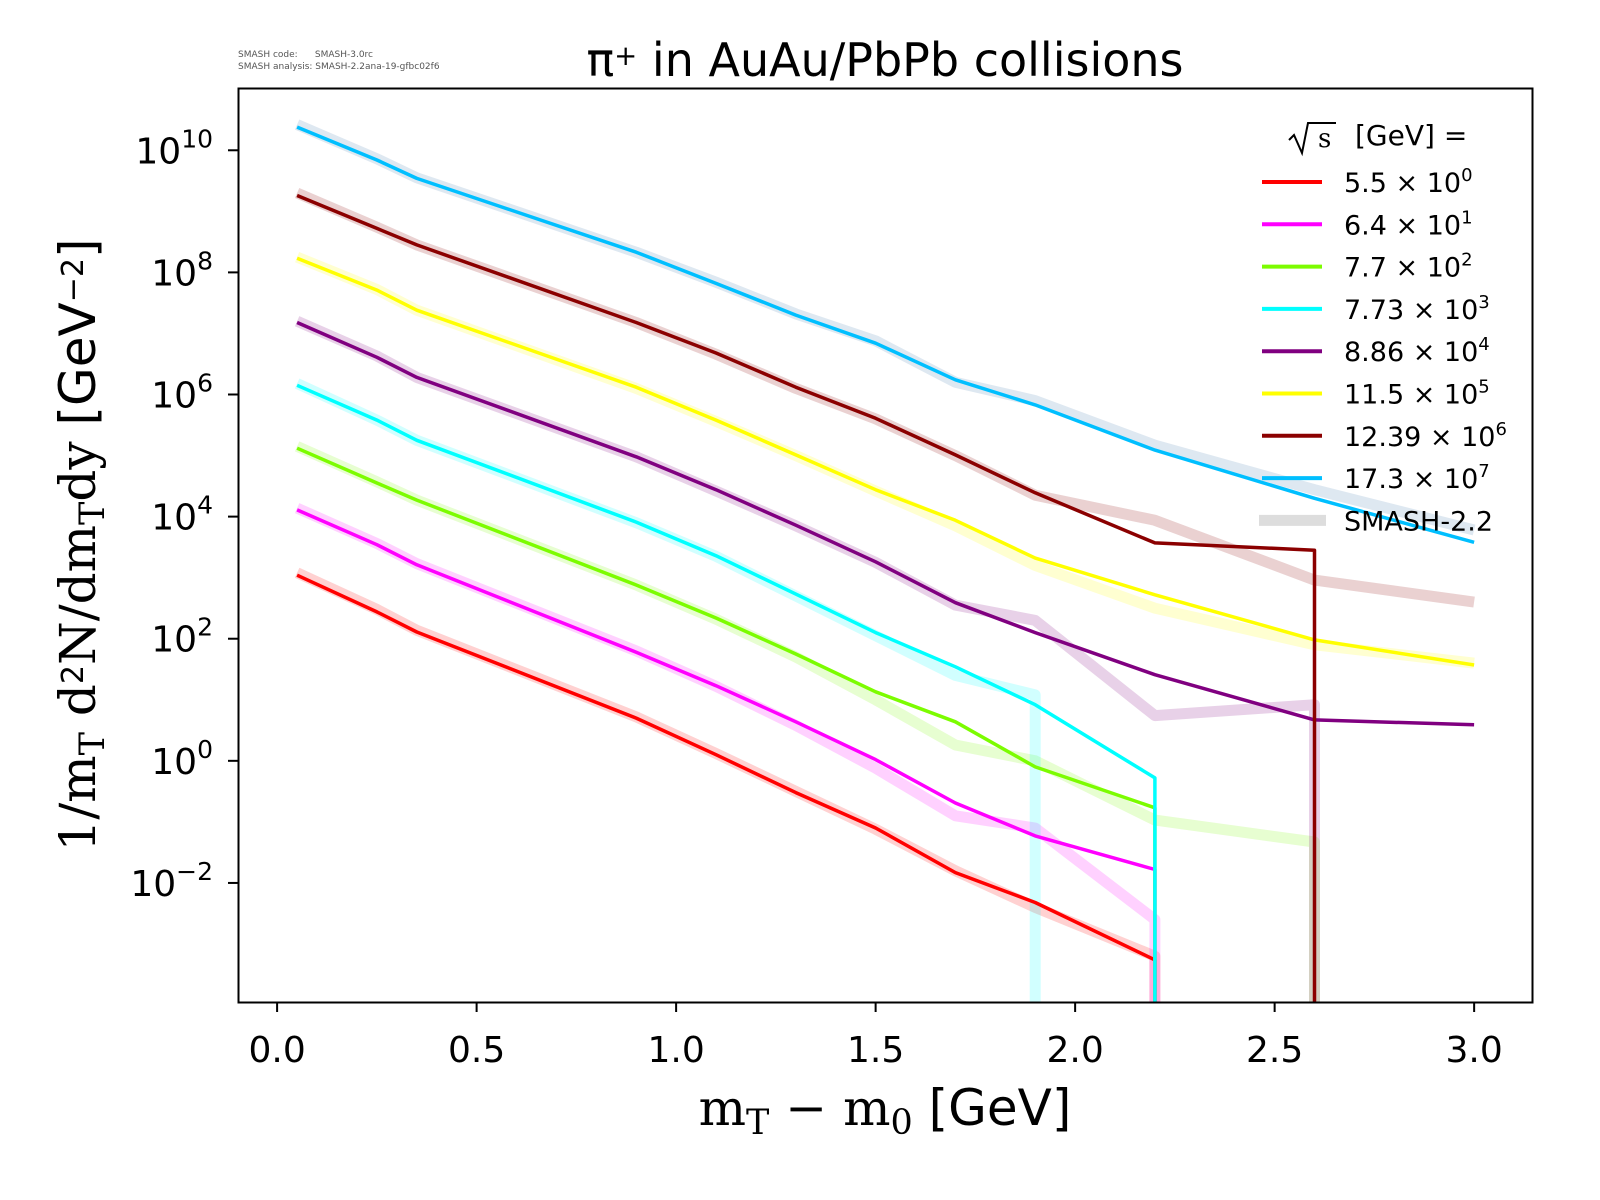 The width and height of the screenshot is (1600, 1200). Describe the element at coordinates (73, 674) in the screenshot. I see `label-part: 2` at that location.